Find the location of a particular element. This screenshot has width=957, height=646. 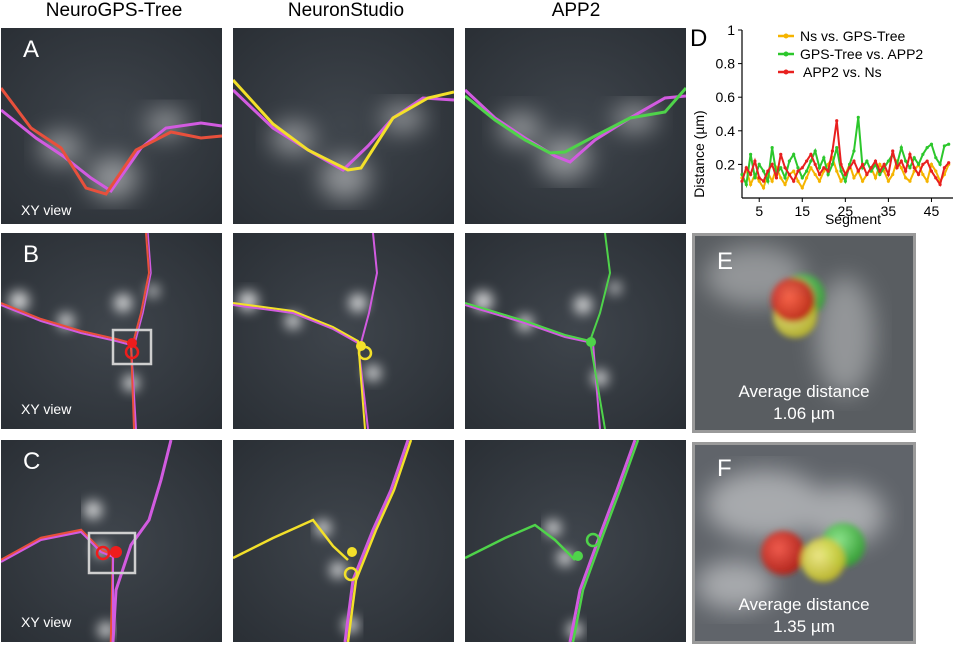

panel-label-d: D is located at coordinates (698, 38).